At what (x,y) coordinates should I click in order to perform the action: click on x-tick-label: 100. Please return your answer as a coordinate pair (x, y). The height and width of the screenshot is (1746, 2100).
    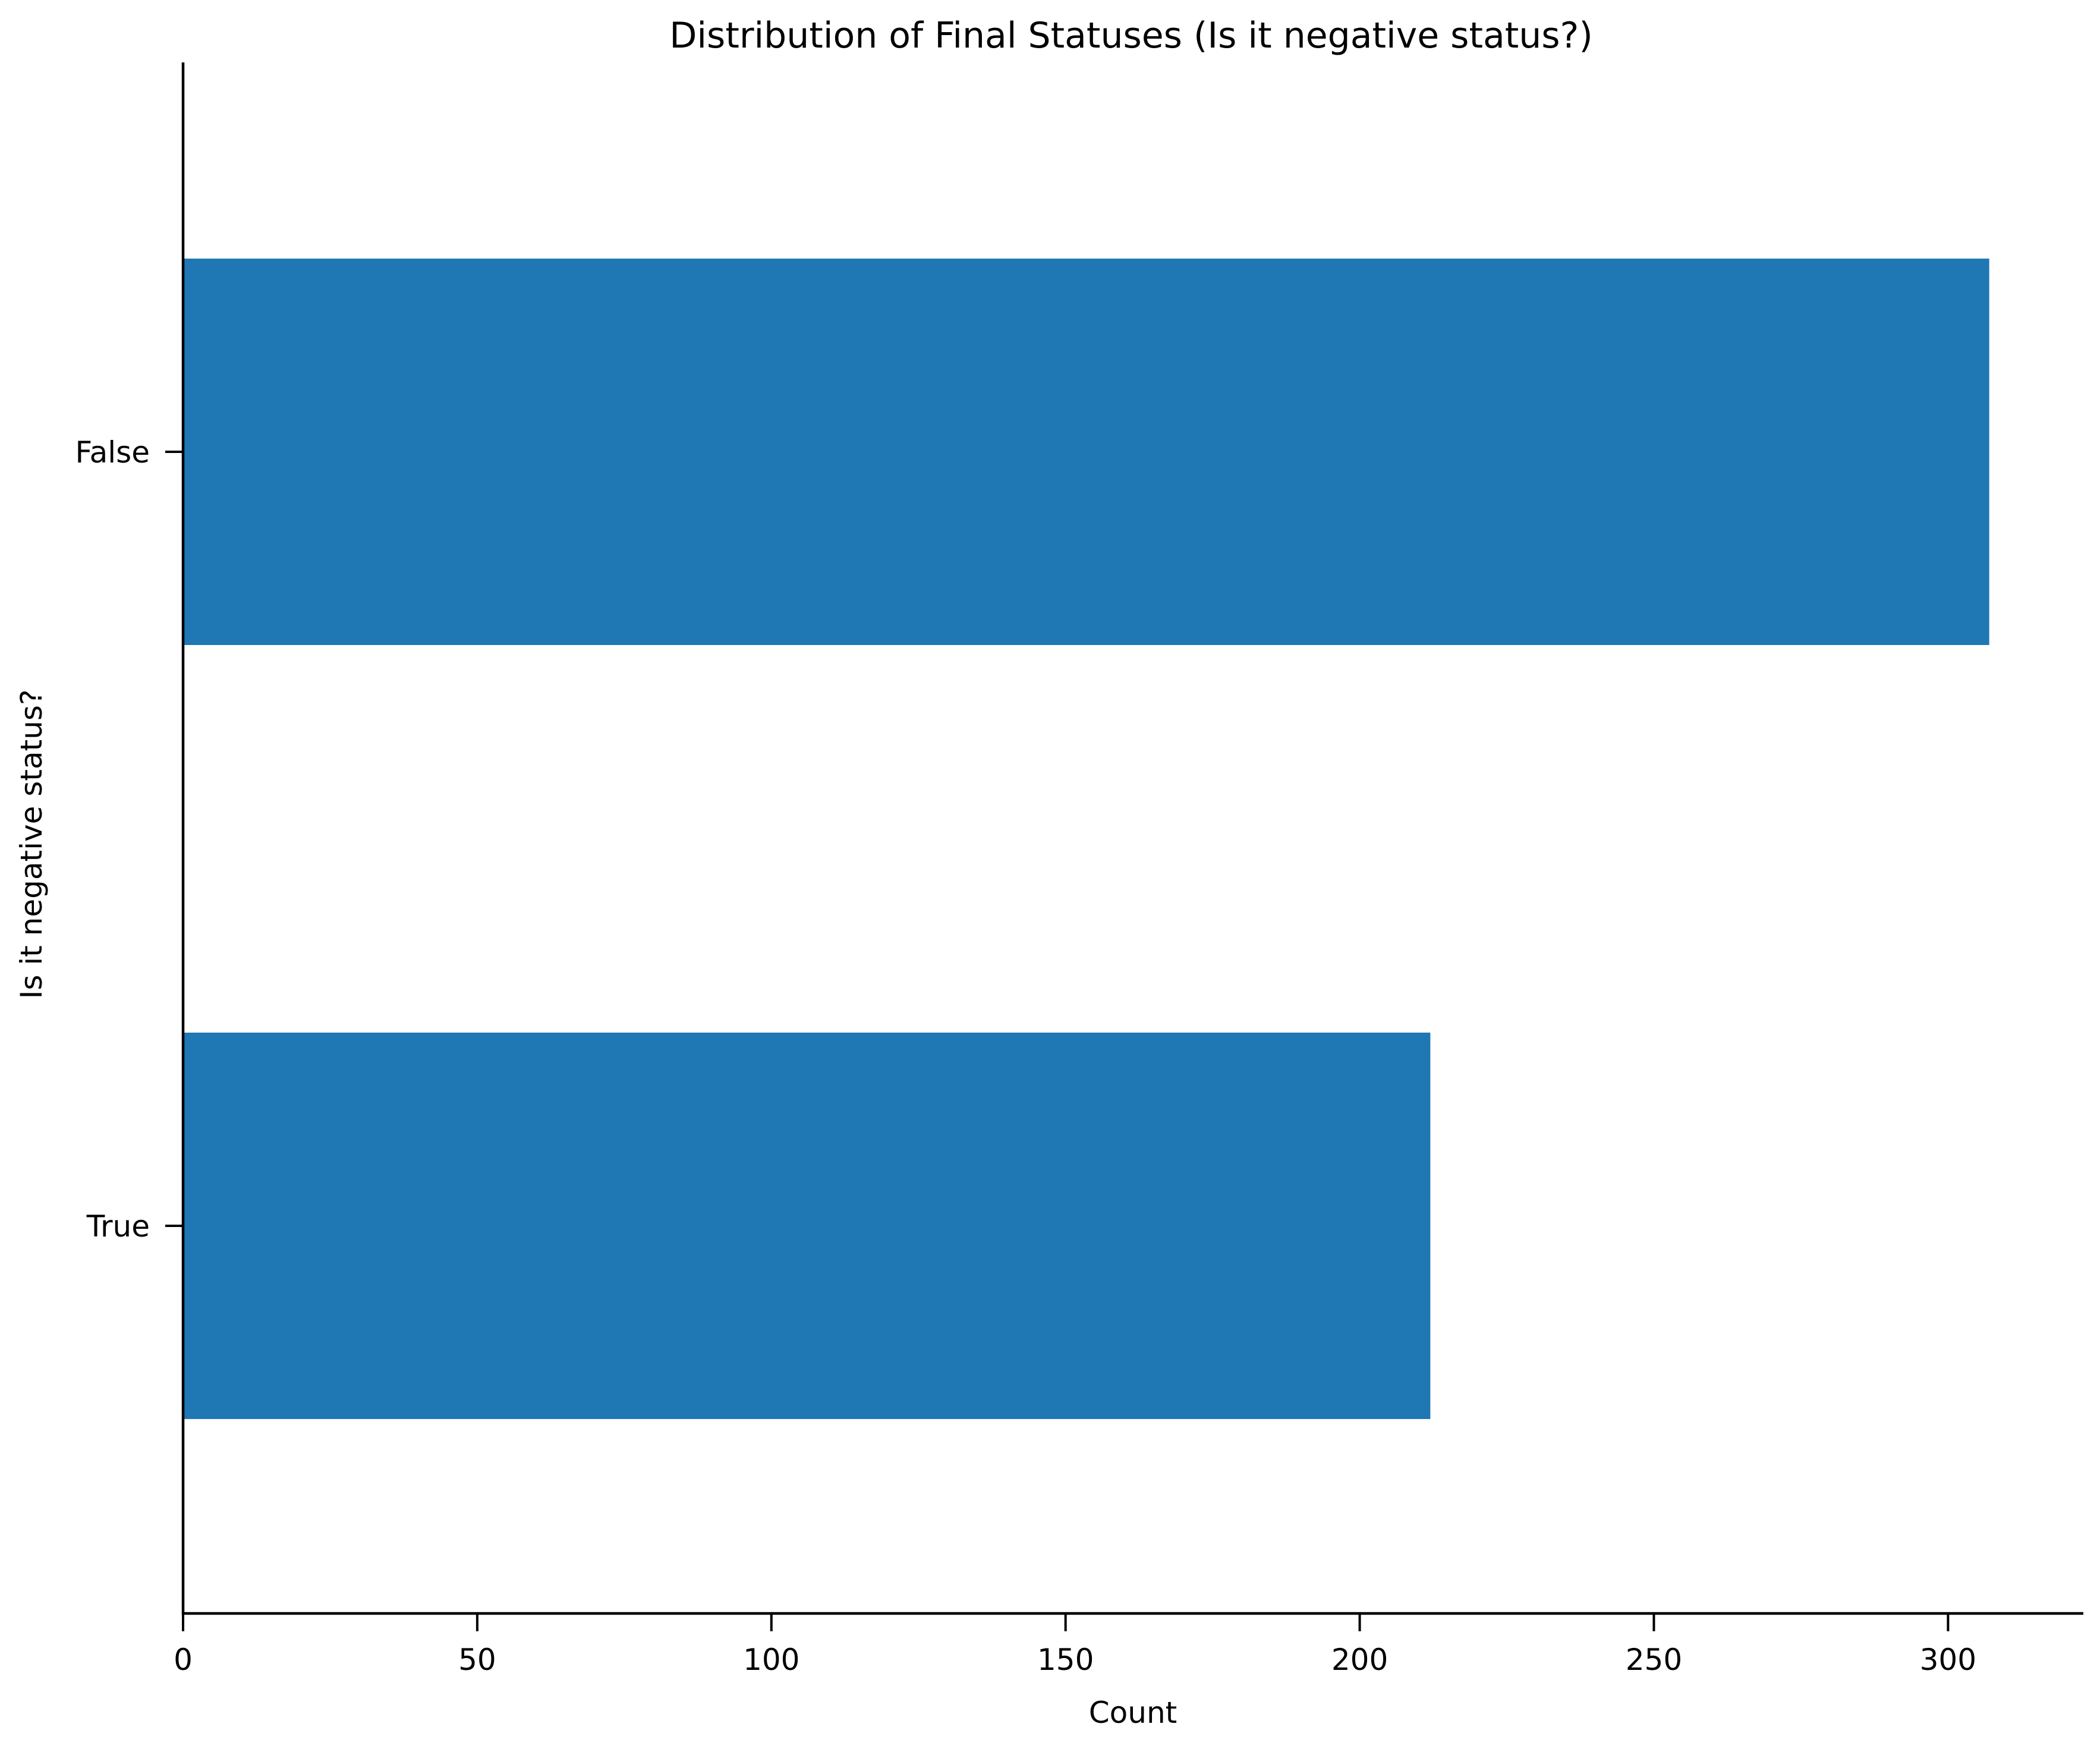
    Looking at the image, I should click on (771, 1660).